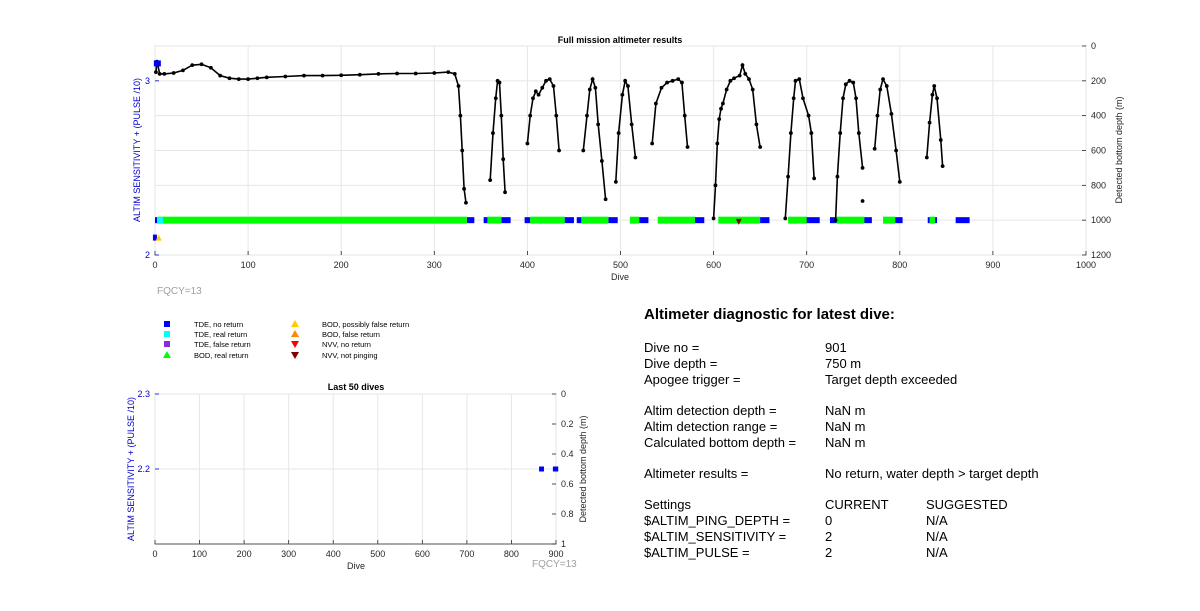 The height and width of the screenshot is (611, 1200). Describe the element at coordinates (914, 348) in the screenshot. I see `dive-no-row: Dive no = 901` at that location.